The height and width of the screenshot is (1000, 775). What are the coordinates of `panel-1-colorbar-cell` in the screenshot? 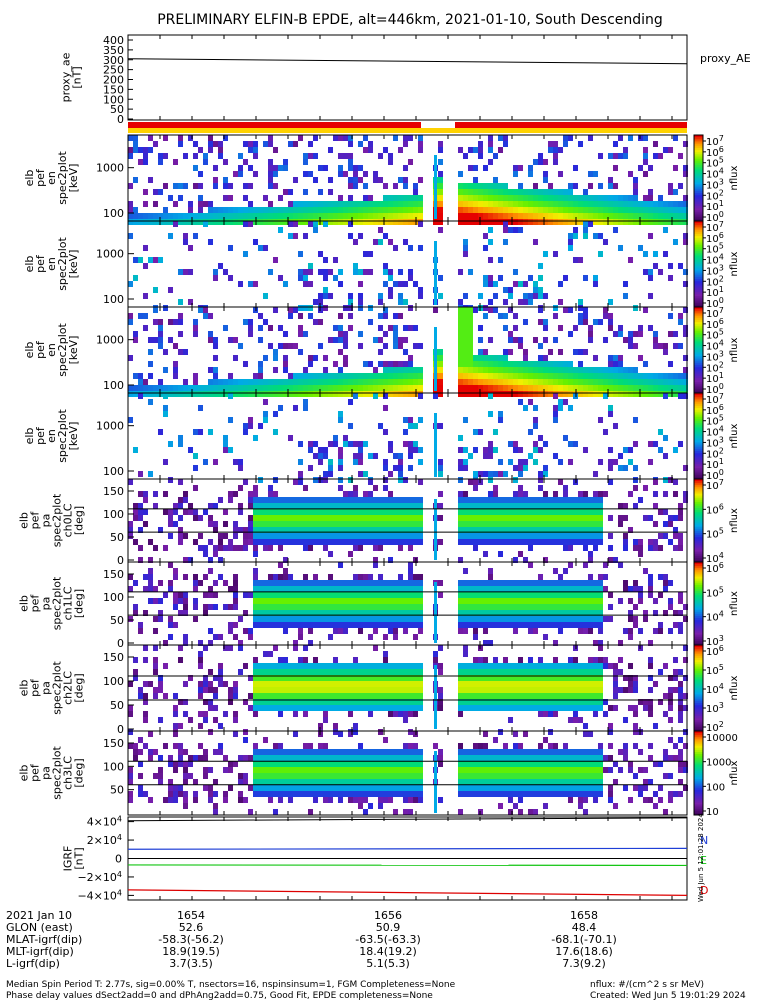 It's located at (698, 252).